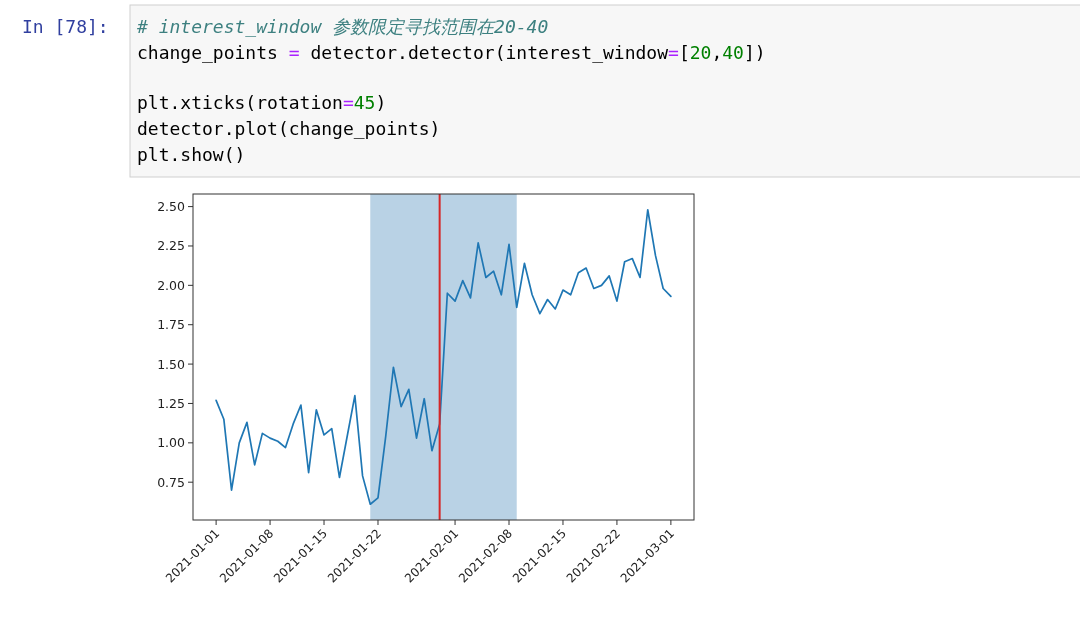  Describe the element at coordinates (262, 102) in the screenshot. I see `text: plt.xticks(rotation=45)` at that location.